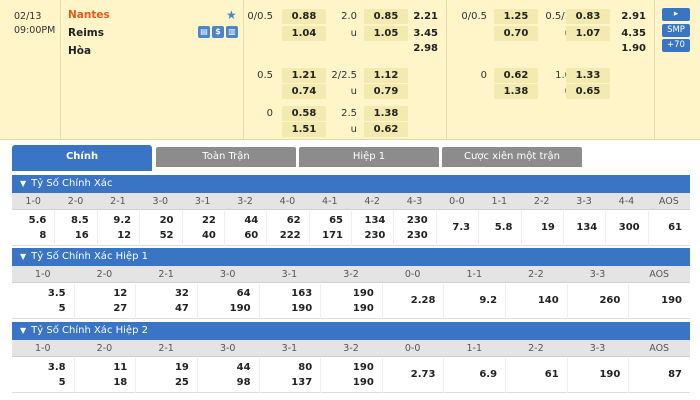 Image resolution: width=700 pixels, height=400 pixels. What do you see at coordinates (302, 293) in the screenshot?
I see `score-odds: 163` at bounding box center [302, 293].